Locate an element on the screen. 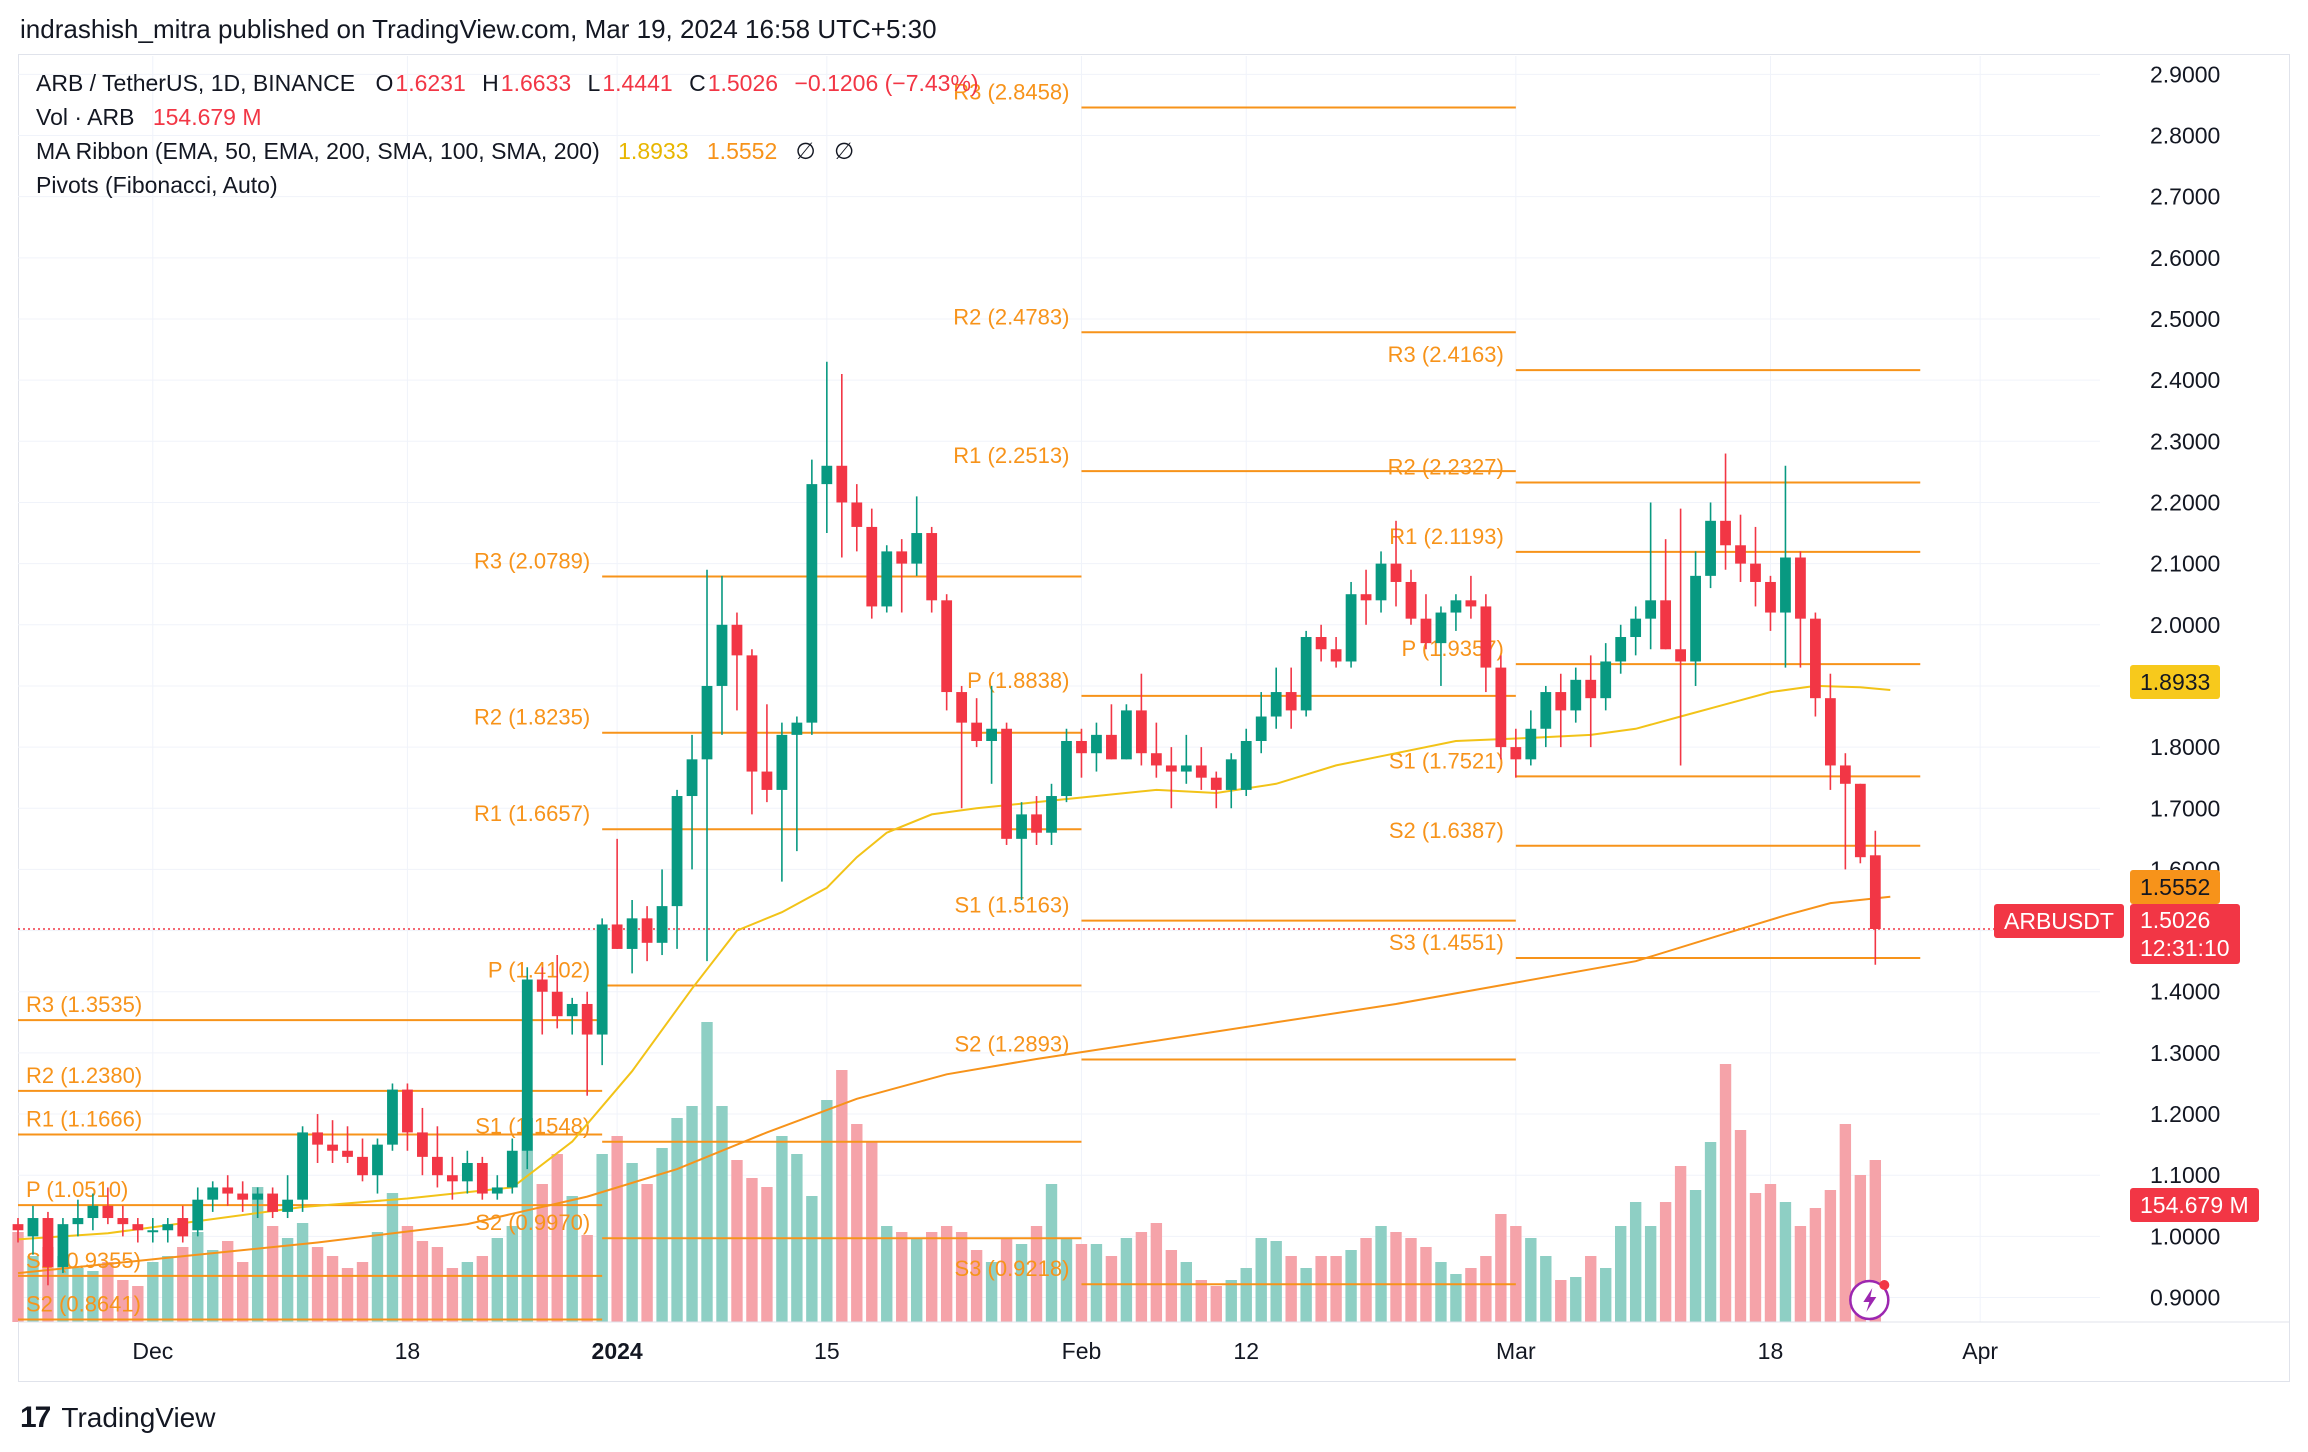 Image resolution: width=2308 pixels, height=1452 pixels. pivot-label: R3 (1.3535) is located at coordinates (84, 1004).